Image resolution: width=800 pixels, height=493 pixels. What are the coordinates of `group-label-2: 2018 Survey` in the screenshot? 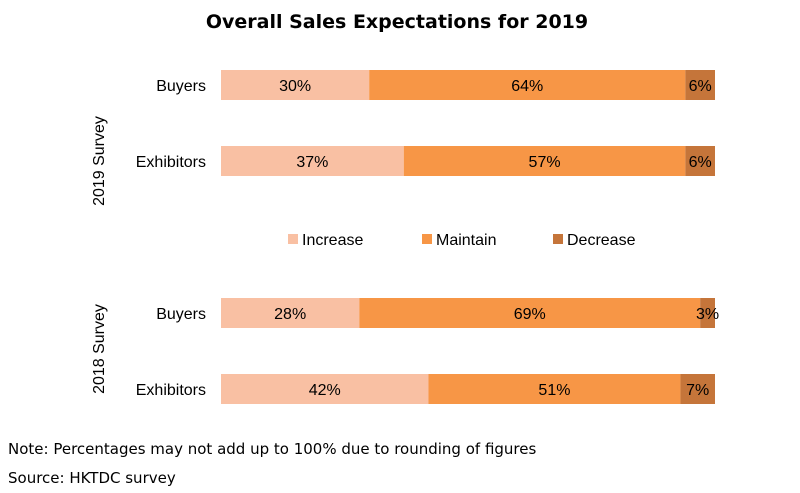 It's located at (99, 349).